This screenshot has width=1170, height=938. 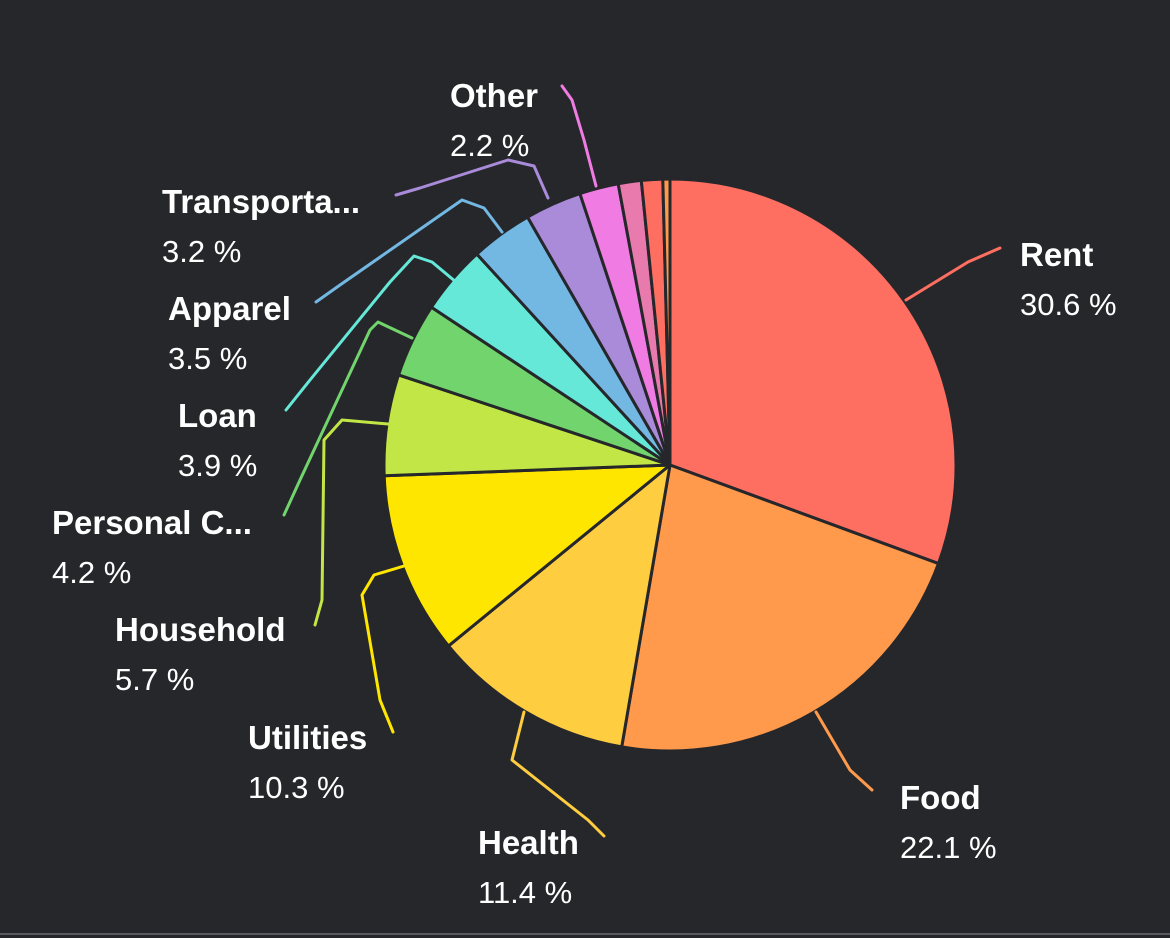 What do you see at coordinates (201, 251) in the screenshot?
I see `slice-value-transporta: 3.2 %` at bounding box center [201, 251].